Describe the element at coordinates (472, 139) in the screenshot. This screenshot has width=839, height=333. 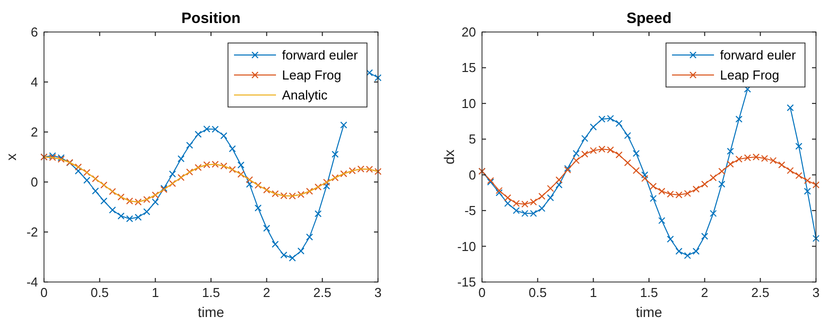
I see `y-tick-label: 5` at that location.